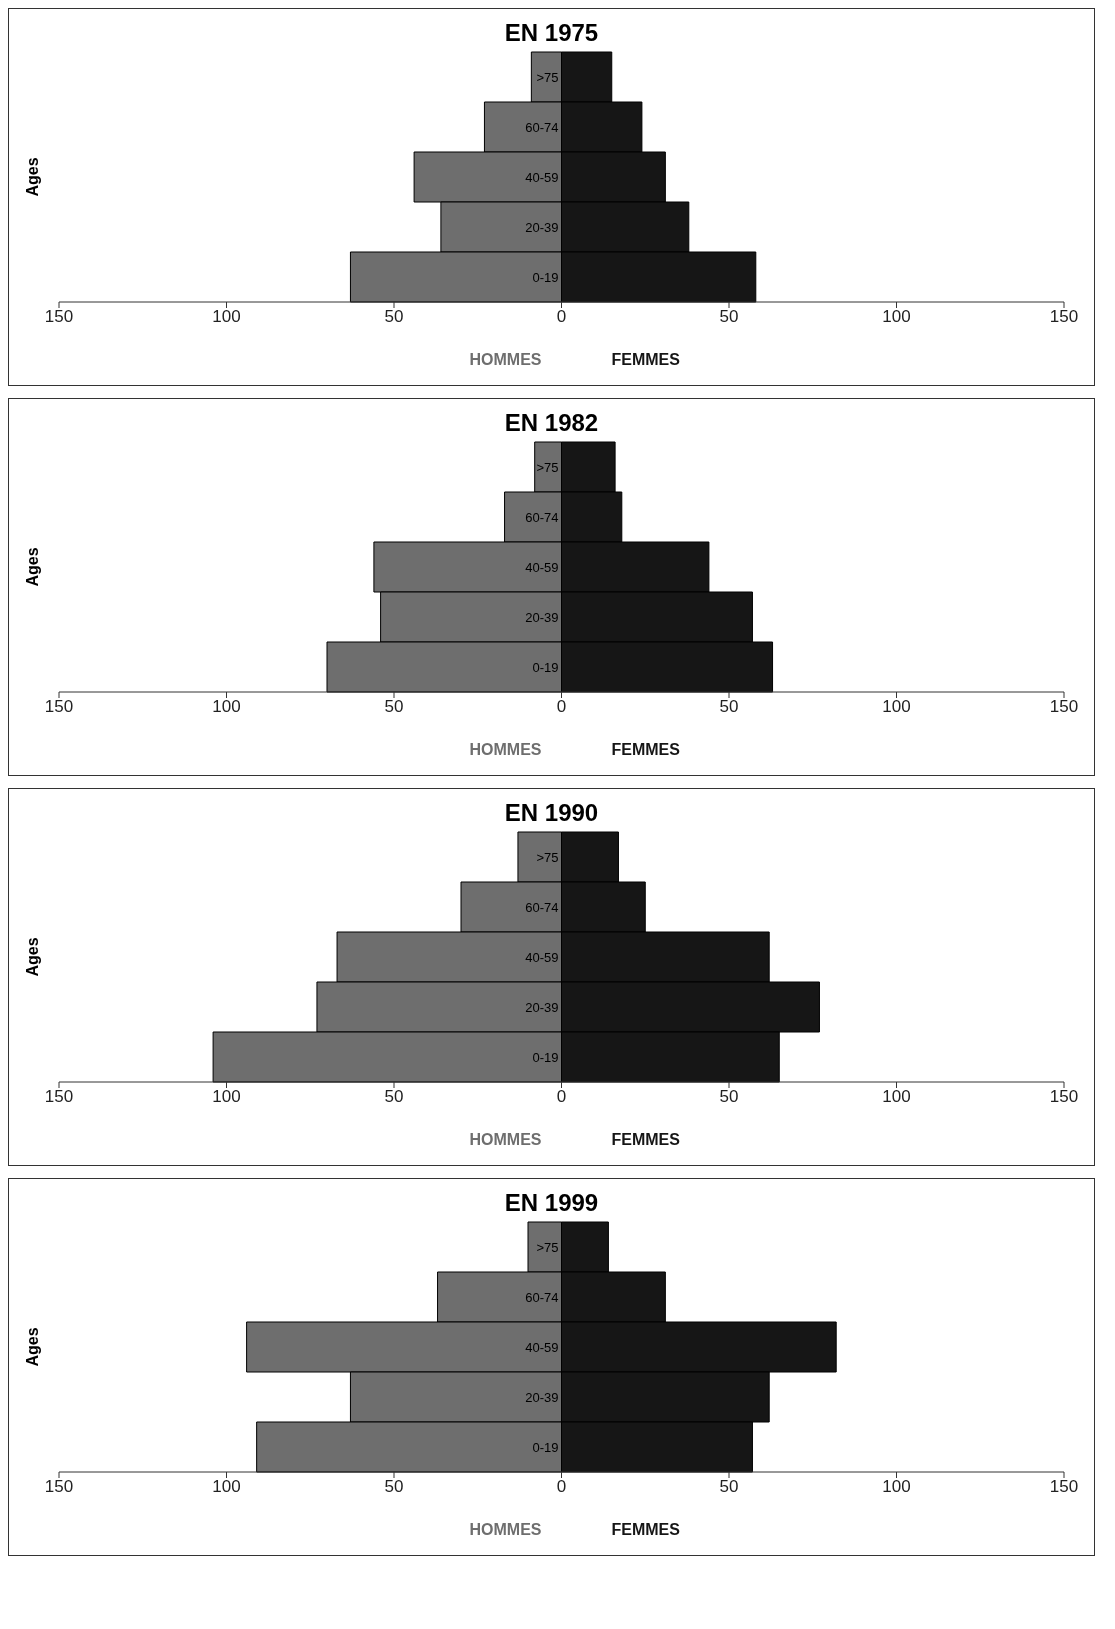 This screenshot has width=1115, height=1629. I want to click on chart-title: EN 1999, so click(551, 1202).